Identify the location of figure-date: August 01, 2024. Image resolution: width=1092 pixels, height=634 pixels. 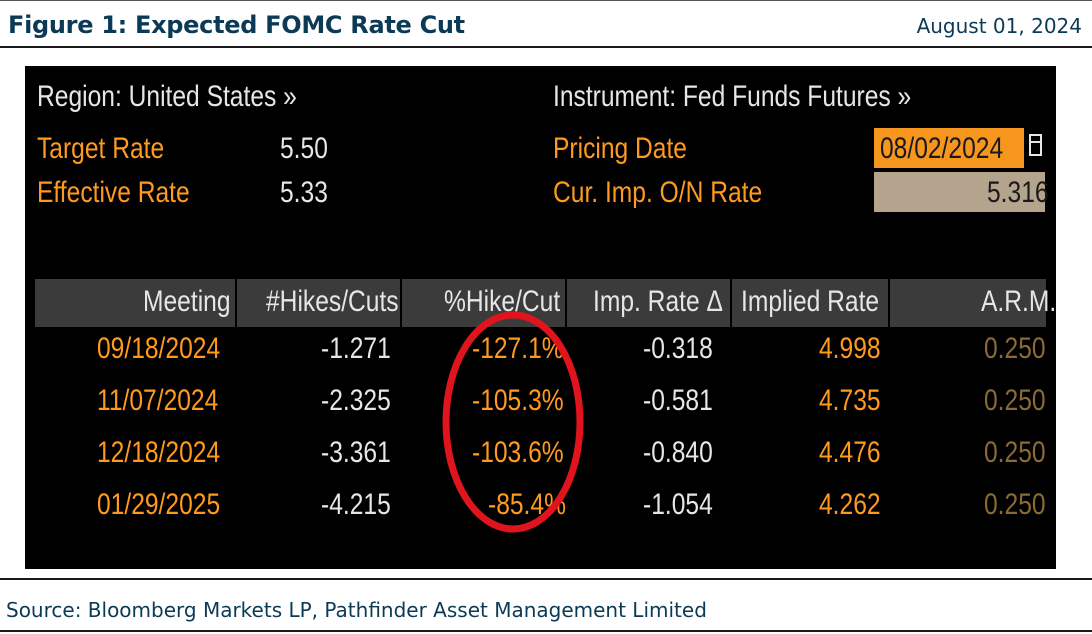
(999, 26).